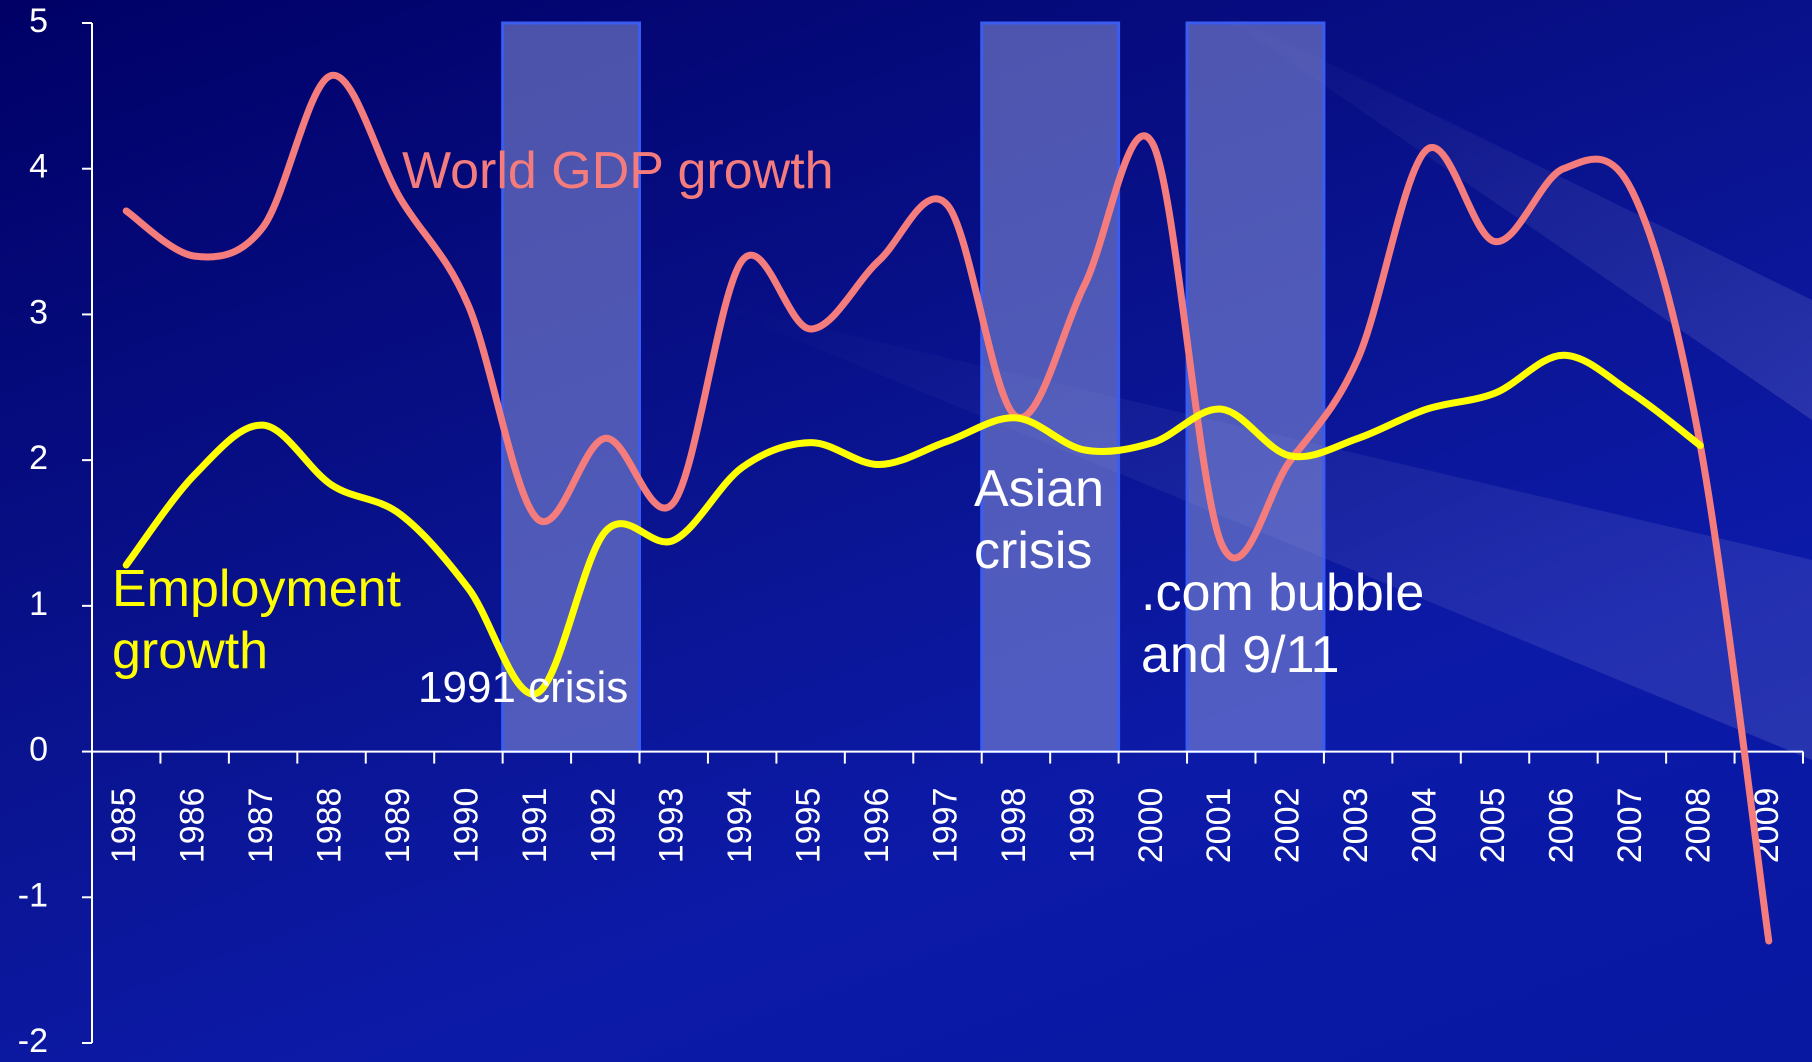 Image resolution: width=1812 pixels, height=1062 pixels. What do you see at coordinates (38, 167) in the screenshot?
I see `y-tick-label: 4` at bounding box center [38, 167].